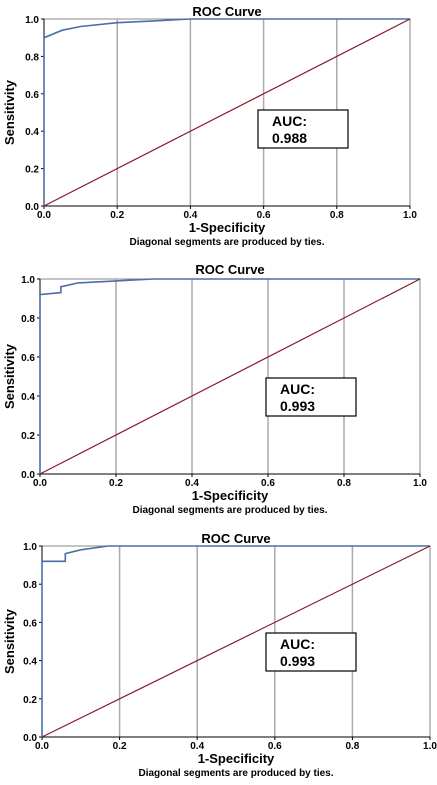  What do you see at coordinates (289, 138) in the screenshot?
I see `auc-value: 0.988` at bounding box center [289, 138].